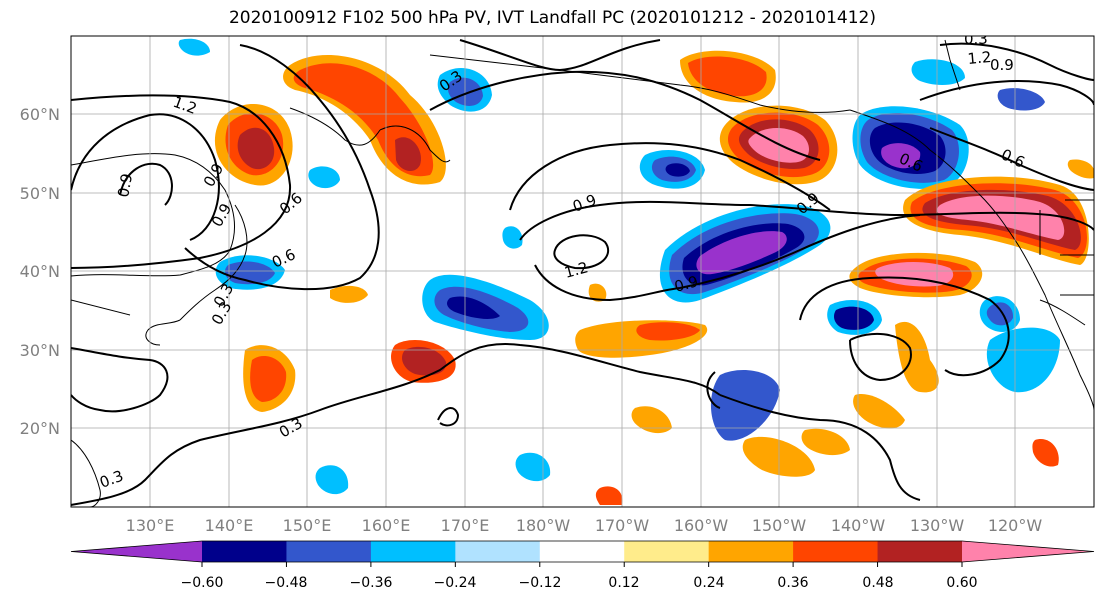 This screenshot has height=601, width=1105. What do you see at coordinates (286, 583) in the screenshot?
I see `colorbar-tick-label: −0.48` at bounding box center [286, 583].